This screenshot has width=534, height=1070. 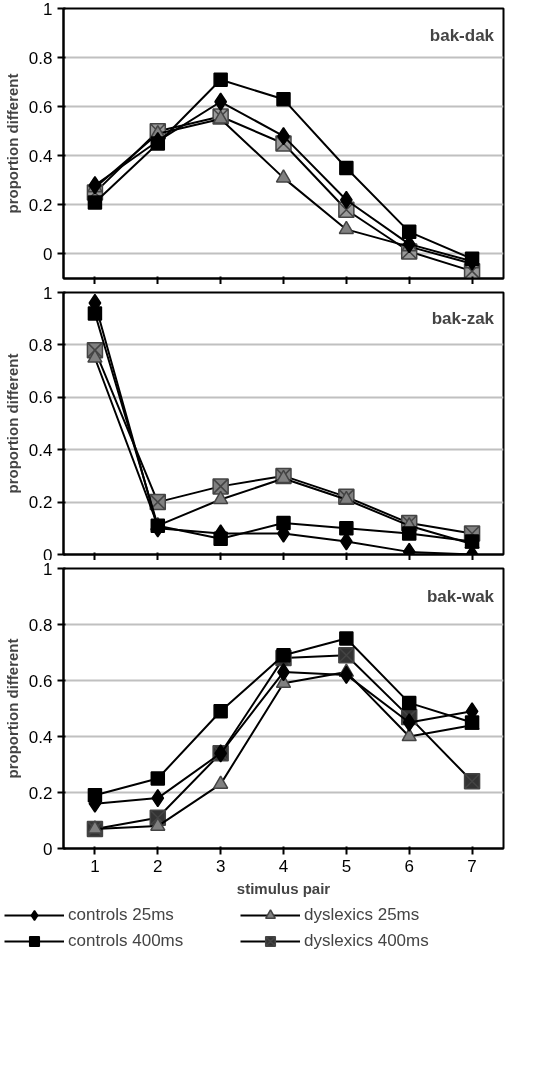 I want to click on x-tick-label: 4, so click(x=283, y=866).